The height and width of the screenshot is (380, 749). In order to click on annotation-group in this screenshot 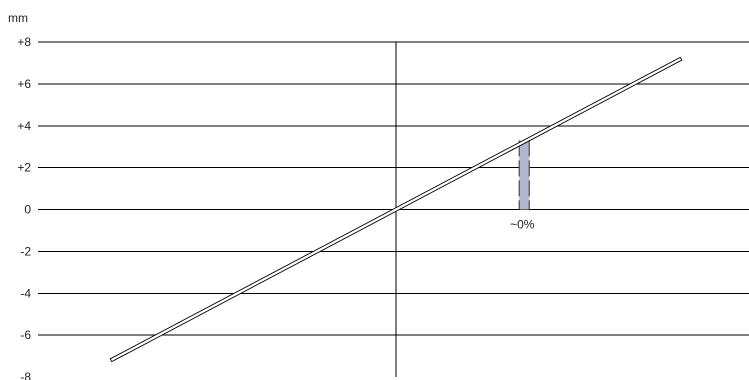, I will do `click(524, 175)`.